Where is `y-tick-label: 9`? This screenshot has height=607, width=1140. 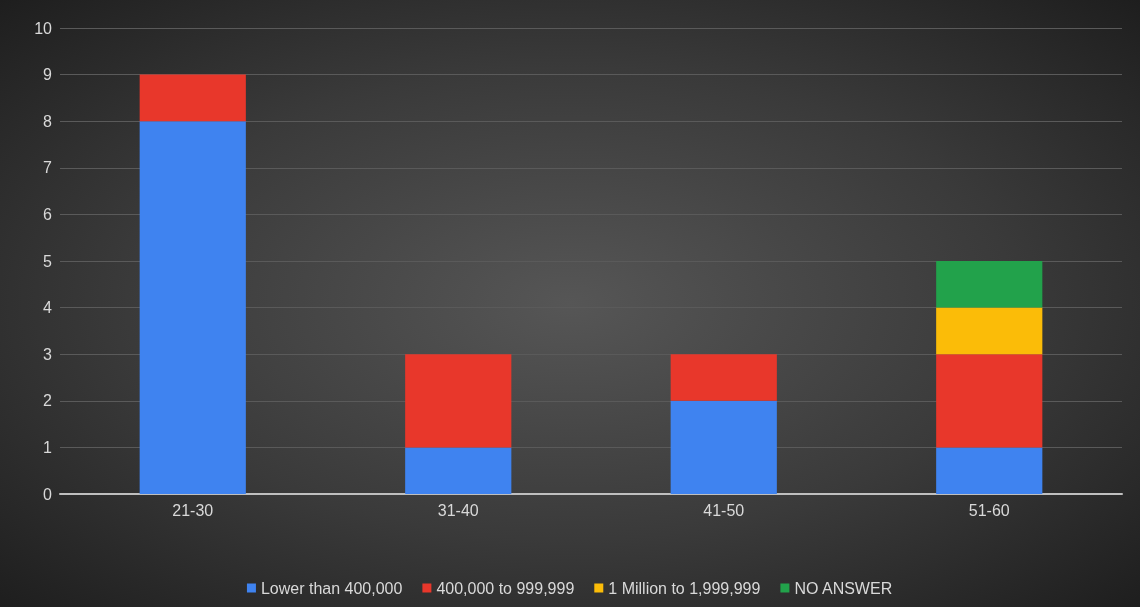
y-tick-label: 9 is located at coordinates (48, 75).